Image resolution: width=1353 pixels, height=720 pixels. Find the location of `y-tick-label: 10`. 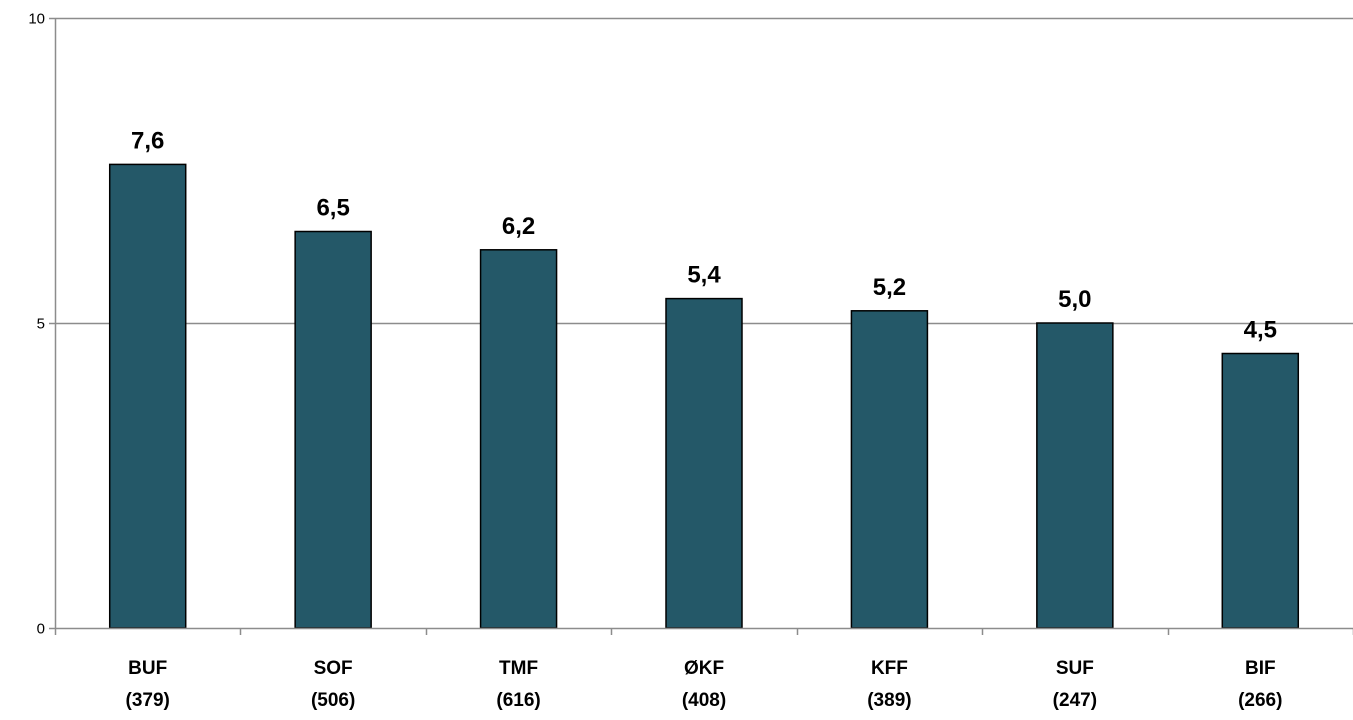

y-tick-label: 10 is located at coordinates (36, 19).